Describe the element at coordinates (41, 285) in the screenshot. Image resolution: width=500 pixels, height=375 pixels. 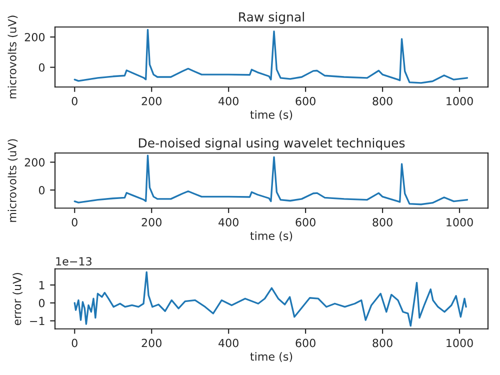
I see `y-tick-label: 1` at that location.